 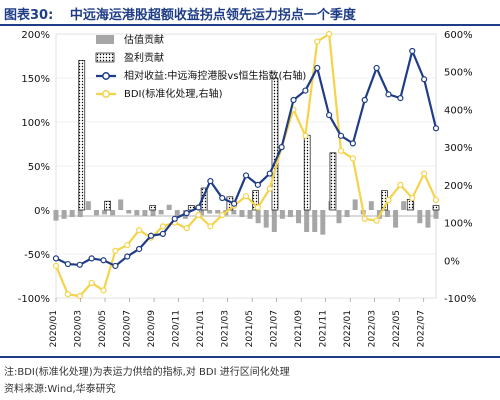 What do you see at coordinates (34, 299) in the screenshot?
I see `y-left-tick-label: -100%` at bounding box center [34, 299].